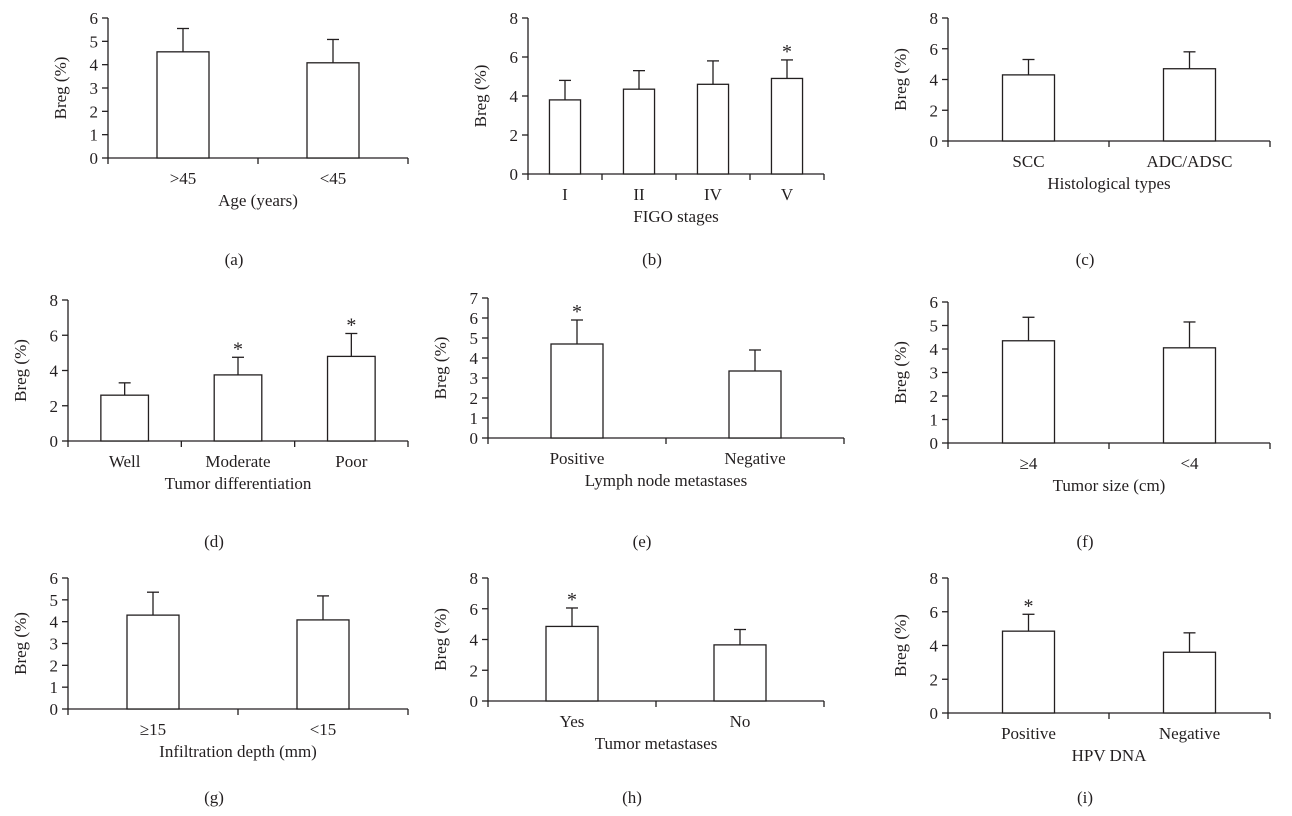 Image resolution: width=1292 pixels, height=816 pixels. I want to click on x-tick-label: Moderate, so click(237, 461).